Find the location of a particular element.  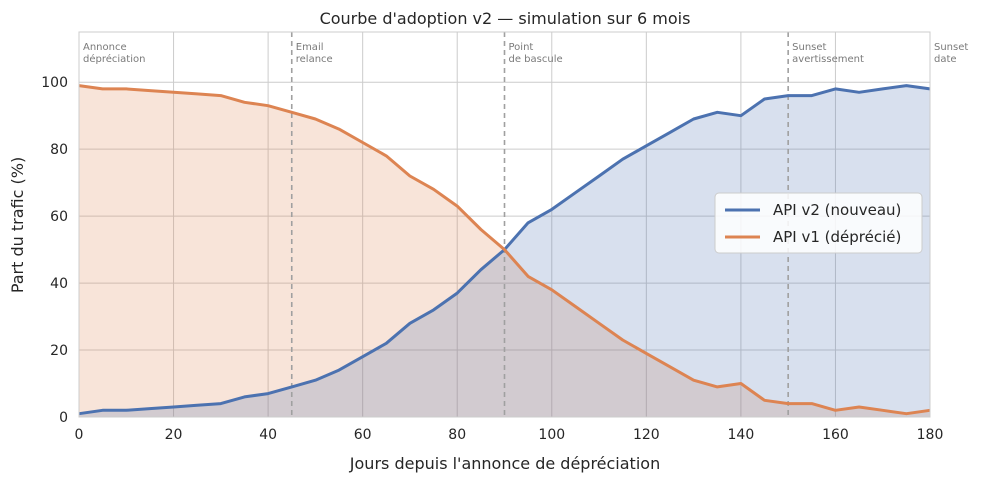

event-label-line: Email is located at coordinates (310, 47).